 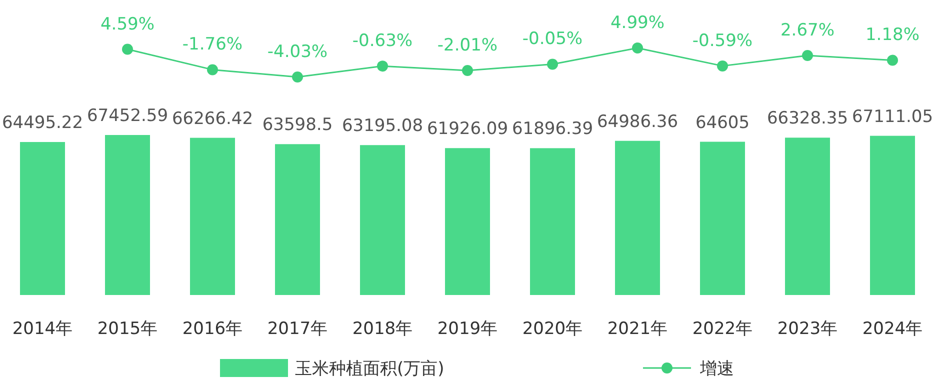 What do you see at coordinates (637, 23) in the screenshot?
I see `data-label: 4.99%` at bounding box center [637, 23].